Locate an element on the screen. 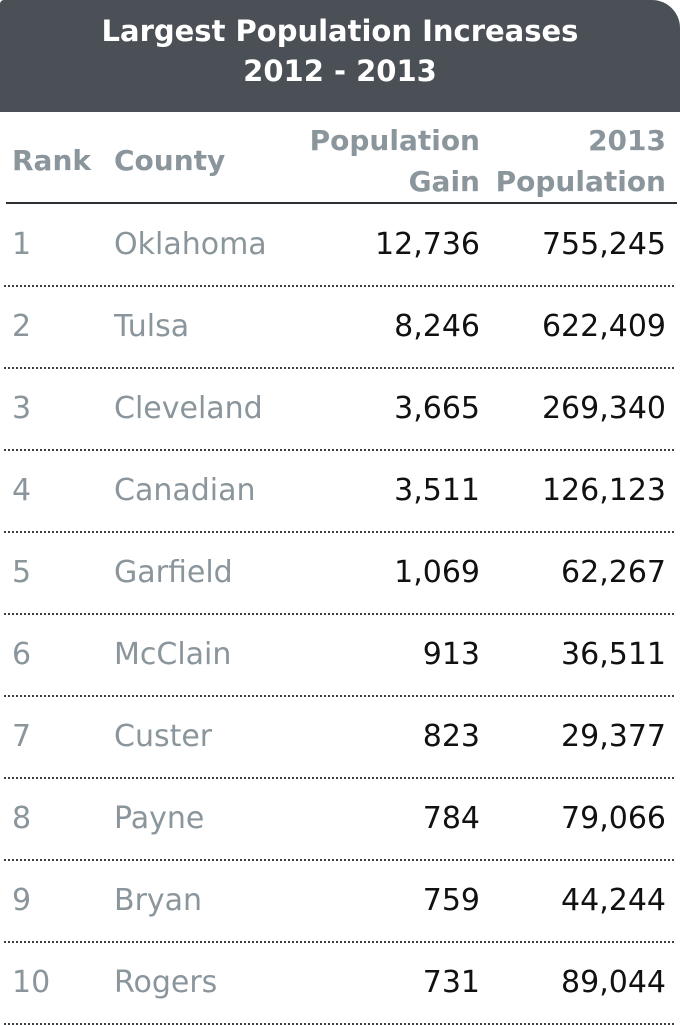 This screenshot has height=1025, width=680. cell-2013-population: 36,511 is located at coordinates (613, 654).